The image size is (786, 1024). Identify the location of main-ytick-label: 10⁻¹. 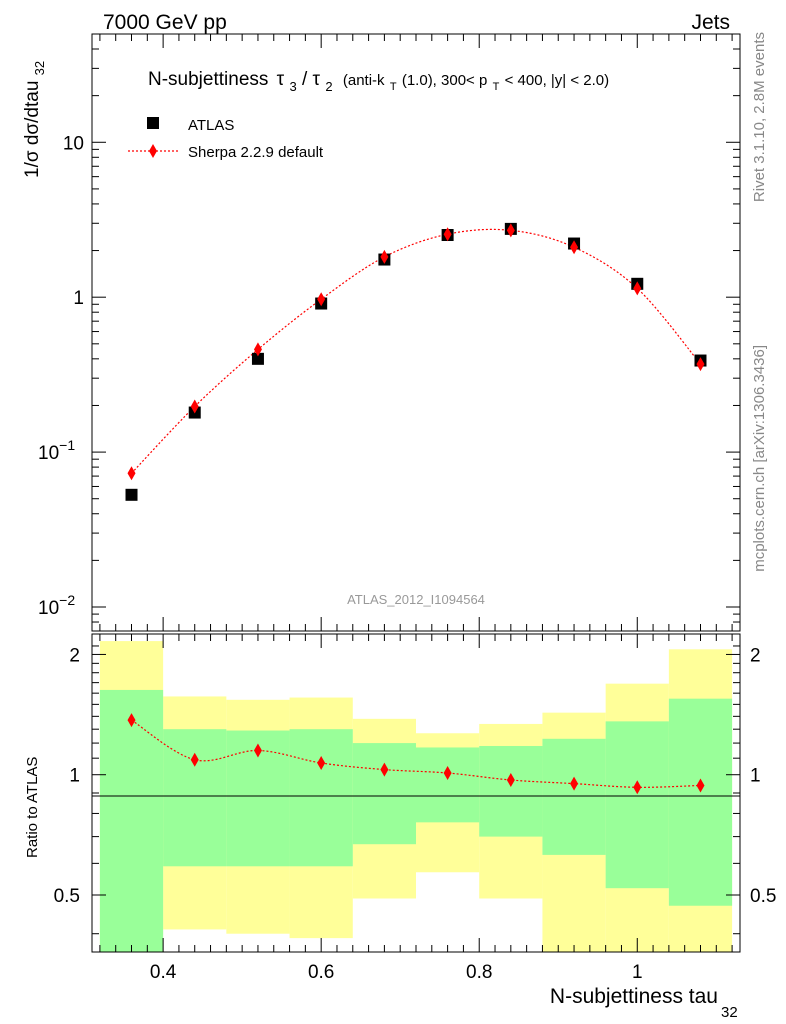
(56, 450).